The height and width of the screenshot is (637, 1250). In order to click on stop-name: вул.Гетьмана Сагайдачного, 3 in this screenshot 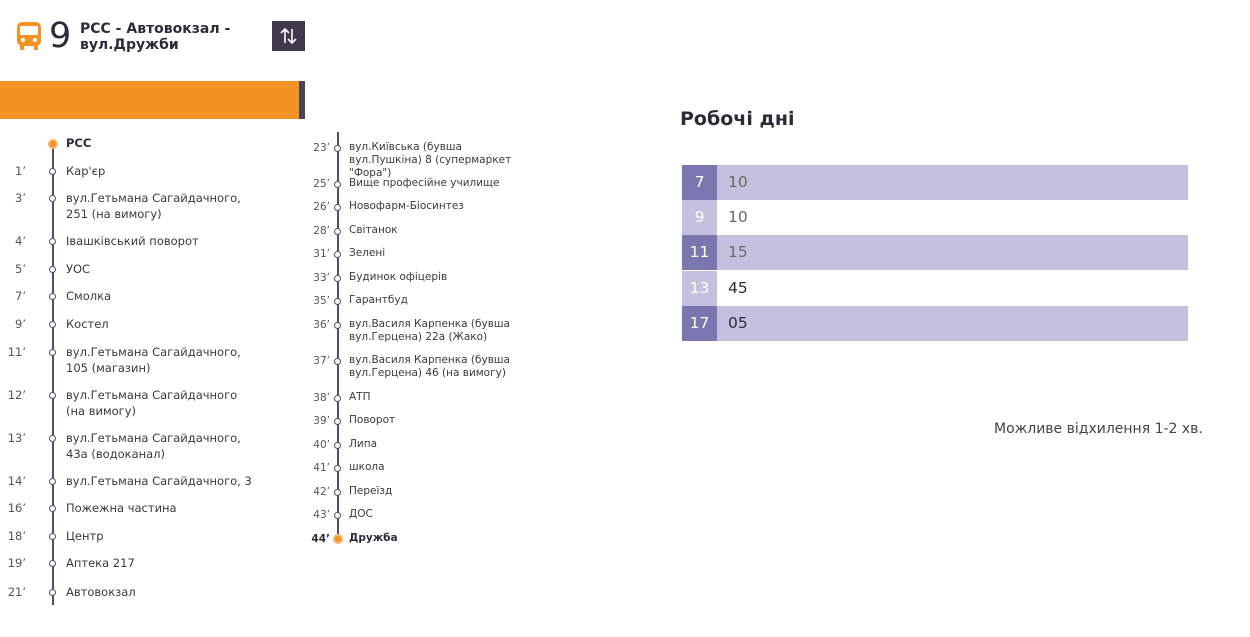, I will do `click(159, 481)`.